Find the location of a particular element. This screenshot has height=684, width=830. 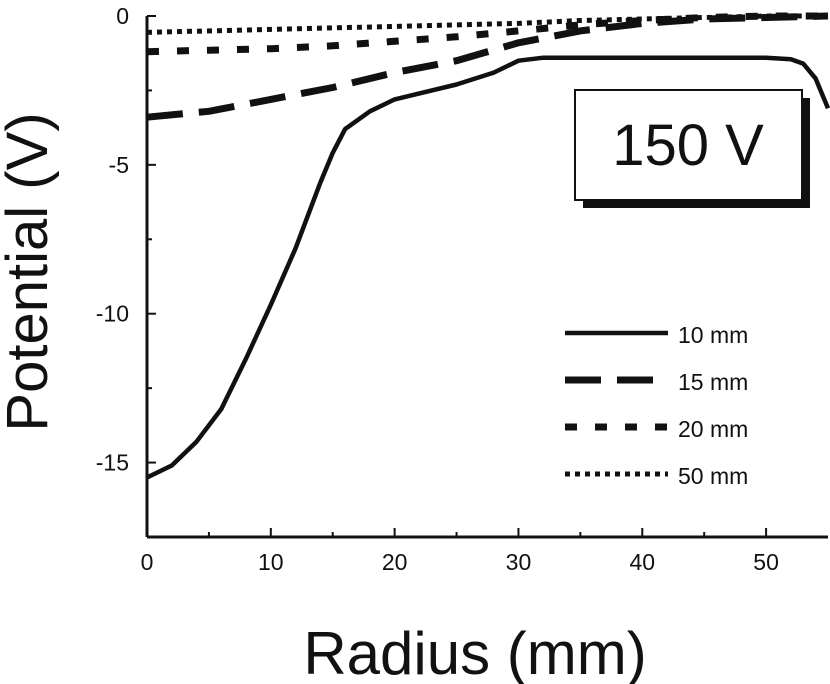

annotation-label: 150 V is located at coordinates (688, 145).